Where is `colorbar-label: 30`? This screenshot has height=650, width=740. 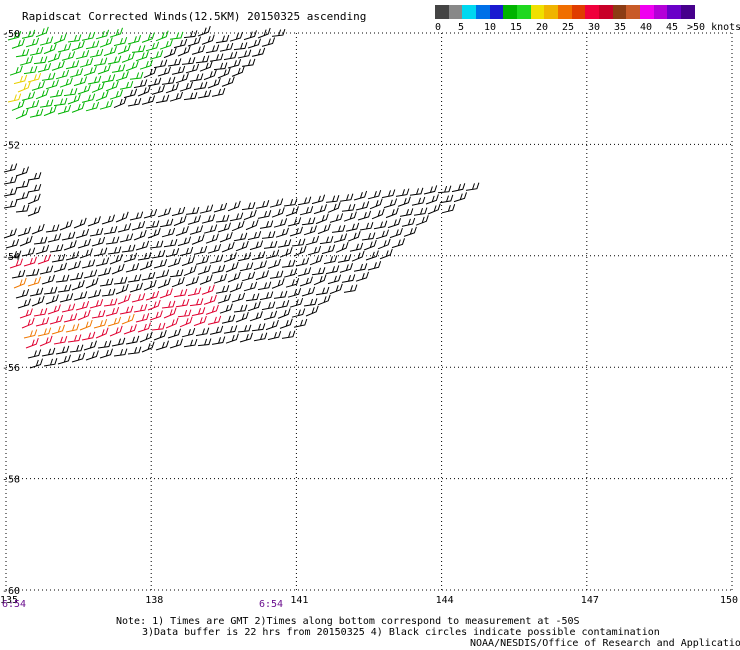
colorbar-label: 30 is located at coordinates (594, 27).